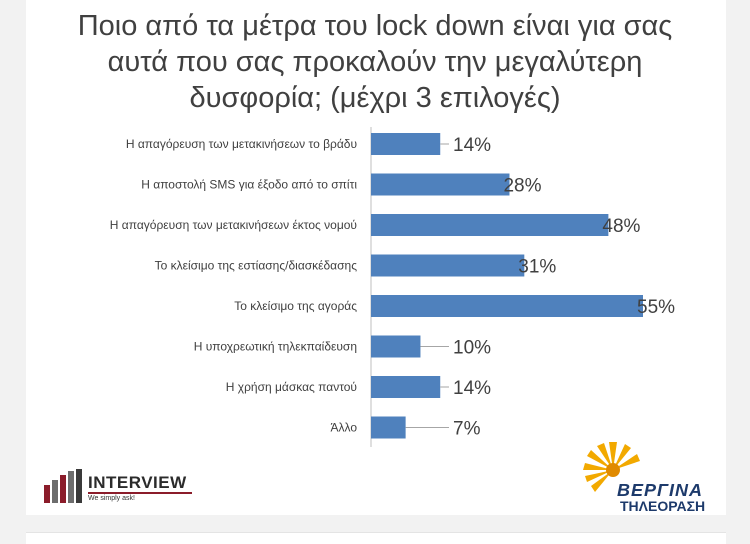 The height and width of the screenshot is (544, 750). What do you see at coordinates (656, 307) in the screenshot?
I see `data-label: 55%` at bounding box center [656, 307].